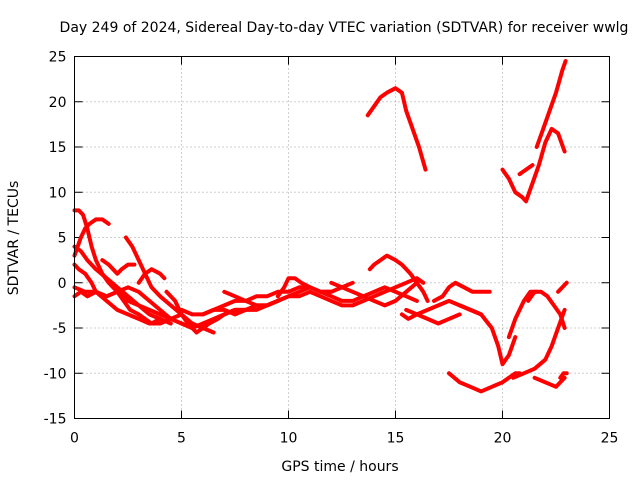 This screenshot has height=480, width=640. I want to click on y-tick-label: -10, so click(55, 374).